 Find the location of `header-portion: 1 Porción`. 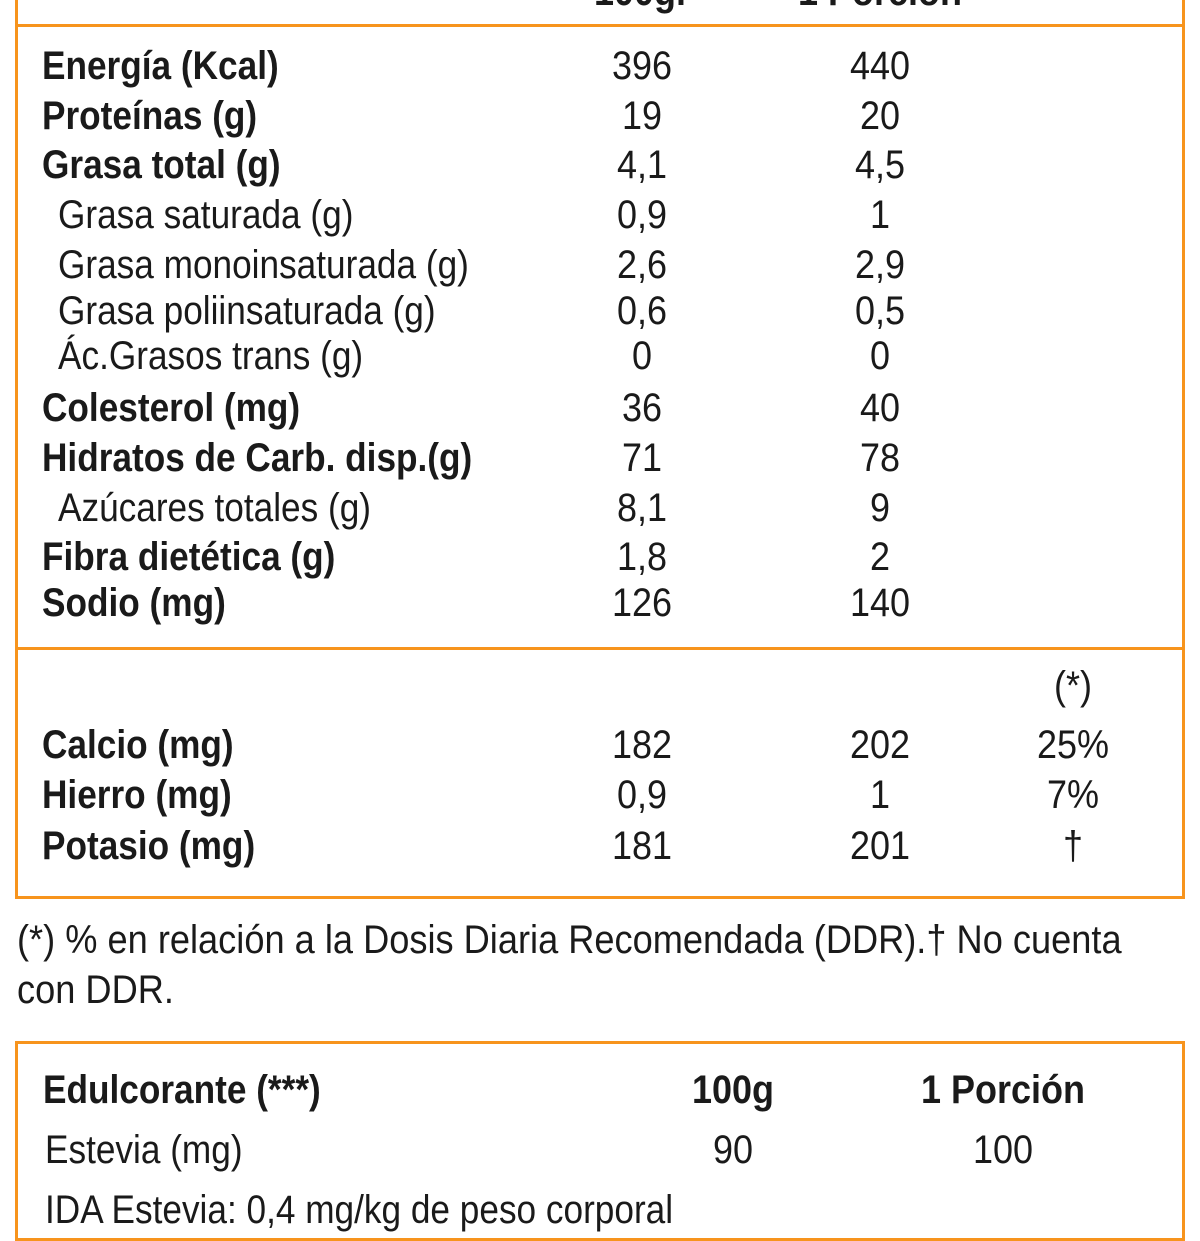

header-portion: 1 Porción is located at coordinates (880, 7).